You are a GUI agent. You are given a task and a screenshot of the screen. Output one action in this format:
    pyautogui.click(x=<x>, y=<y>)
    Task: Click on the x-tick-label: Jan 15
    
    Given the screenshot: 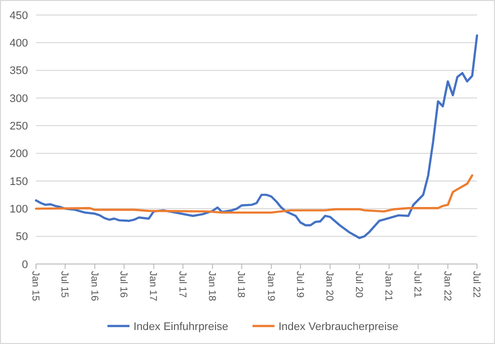 What is the action you would take?
    pyautogui.click(x=35, y=286)
    